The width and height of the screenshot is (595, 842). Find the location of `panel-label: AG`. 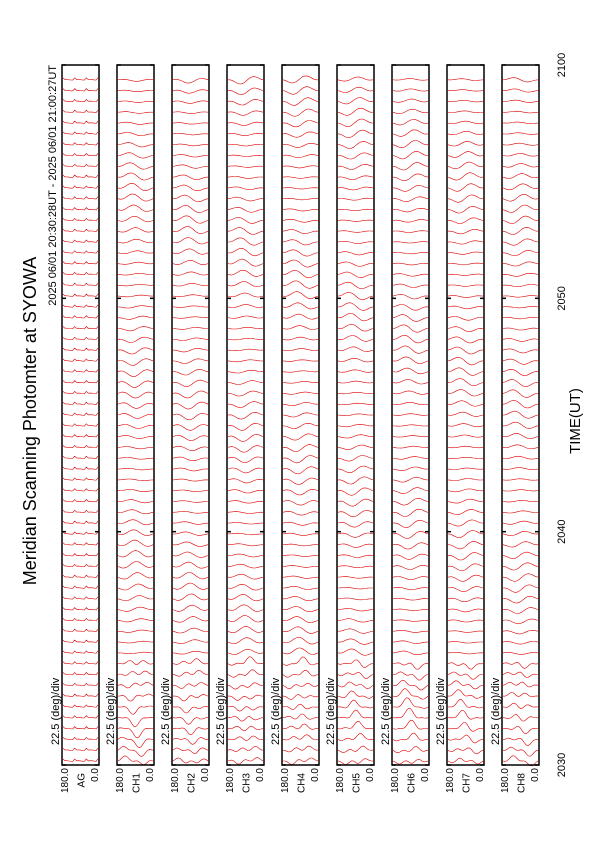

panel-label: AG is located at coordinates (82, 780).